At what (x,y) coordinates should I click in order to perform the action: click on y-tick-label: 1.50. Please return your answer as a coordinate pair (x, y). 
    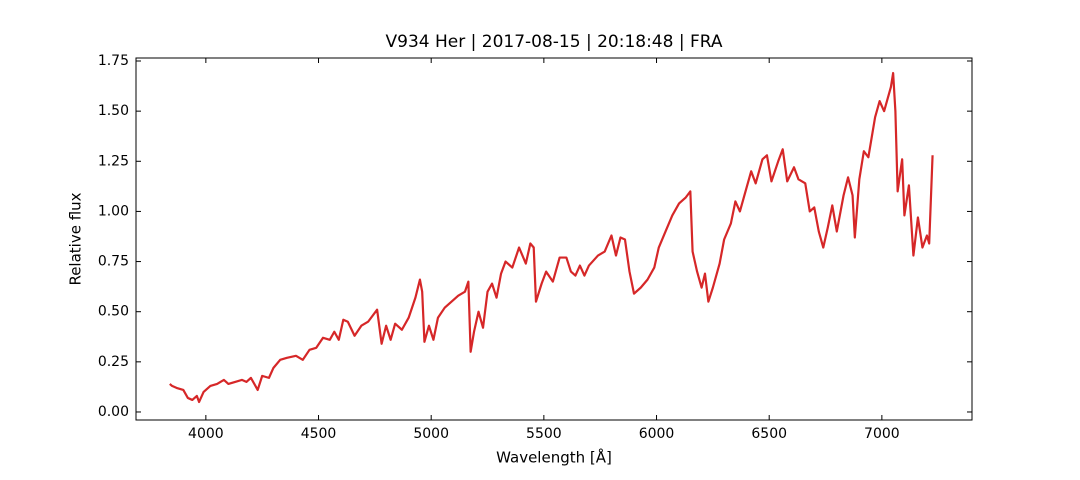
    Looking at the image, I should click on (113, 111).